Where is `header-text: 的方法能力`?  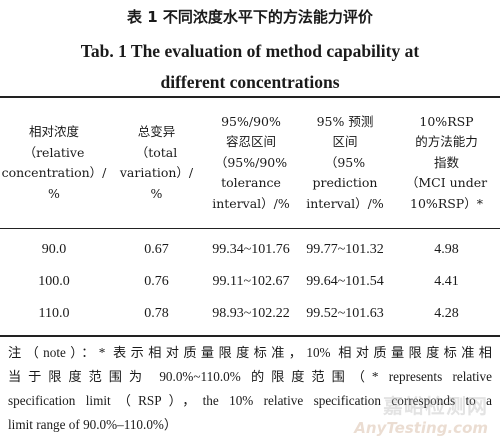
header-text: 的方法能力 is located at coordinates (446, 142).